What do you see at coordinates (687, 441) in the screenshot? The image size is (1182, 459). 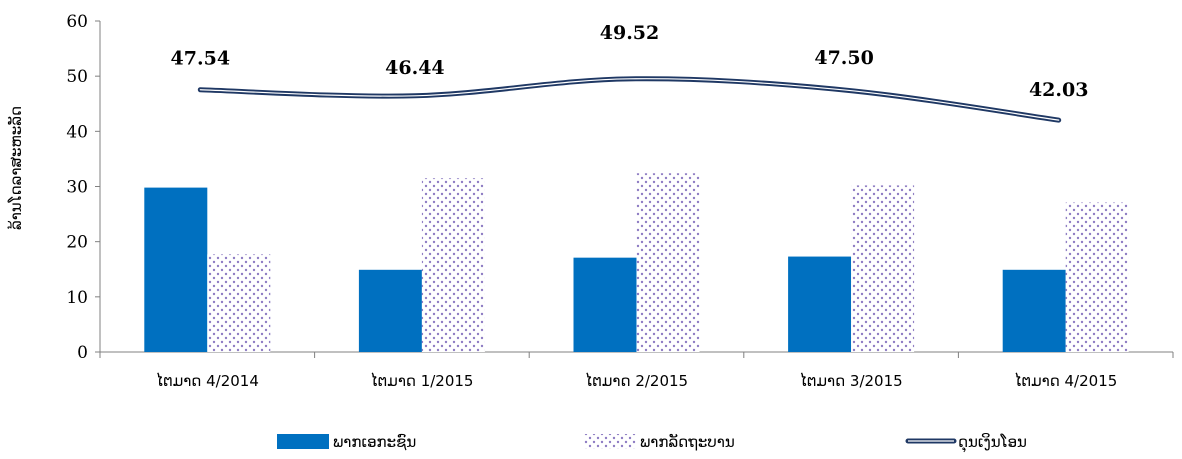 I see `legend-label: ພາກລັດຖະບານ` at bounding box center [687, 441].